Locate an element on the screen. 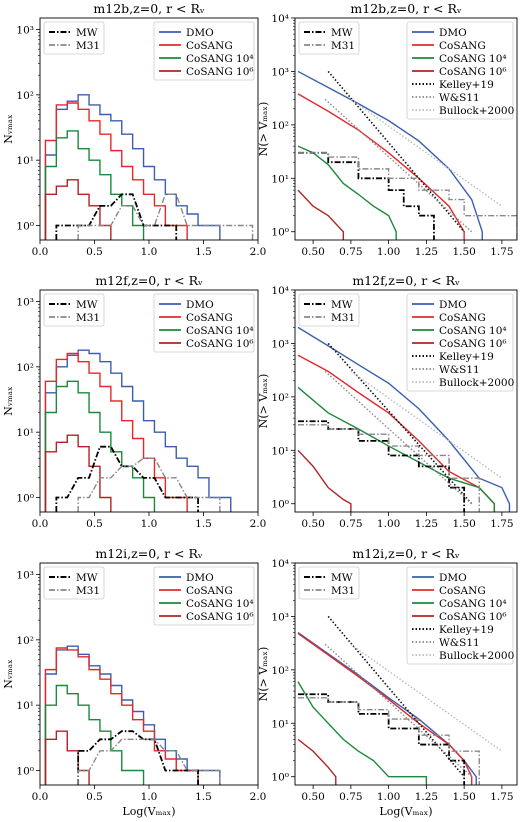 This screenshot has width=526, height=822. series-cosang is located at coordinates (116, 171).